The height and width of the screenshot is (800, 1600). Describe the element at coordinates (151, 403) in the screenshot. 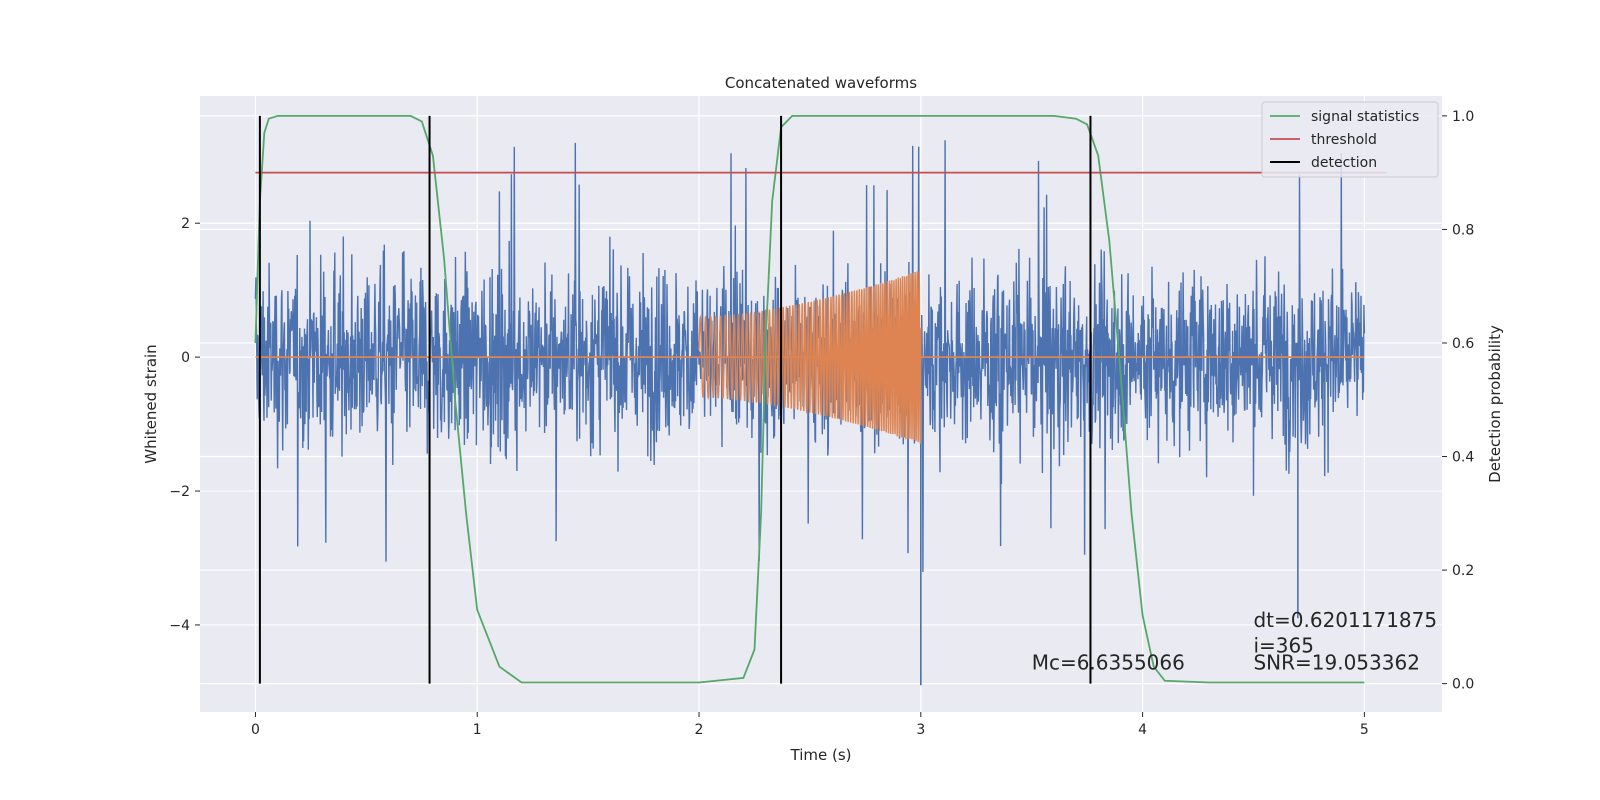

I see `y-axis-label-left: Whitened strain` at that location.